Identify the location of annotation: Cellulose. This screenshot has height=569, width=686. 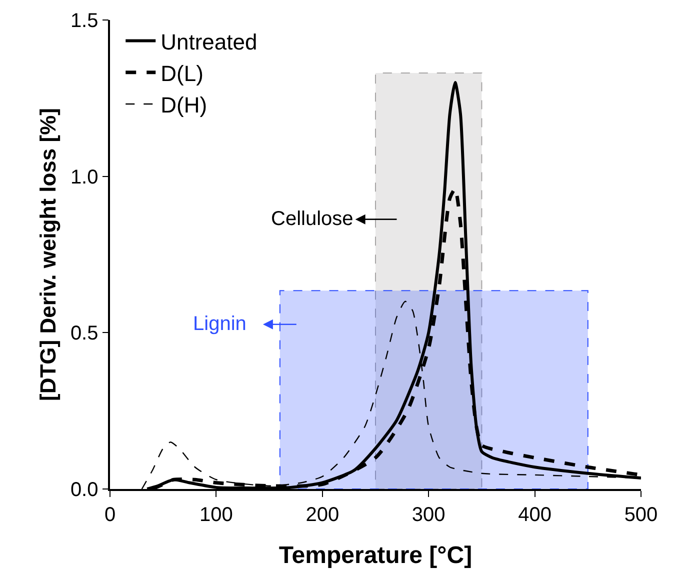
(312, 219).